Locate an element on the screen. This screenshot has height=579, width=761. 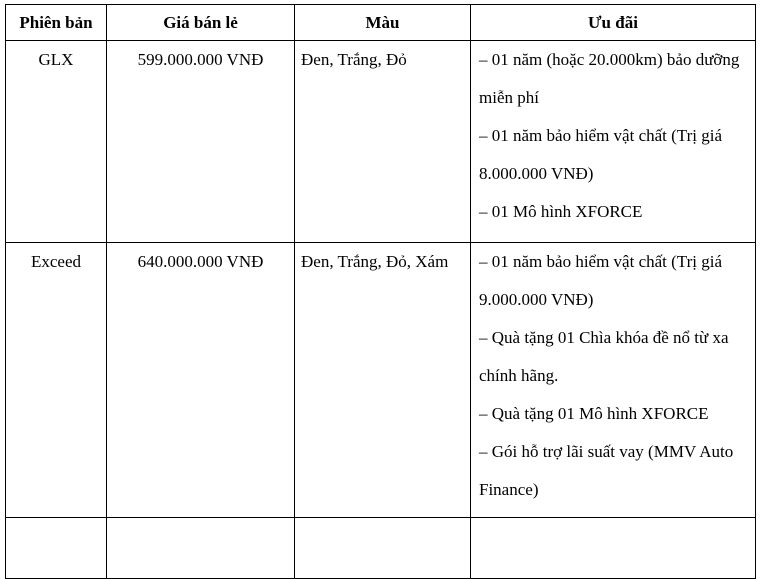
pricing-table-header: Phiên bản Giá bán lẻ Màu Ưu đãi is located at coordinates (380, 22).